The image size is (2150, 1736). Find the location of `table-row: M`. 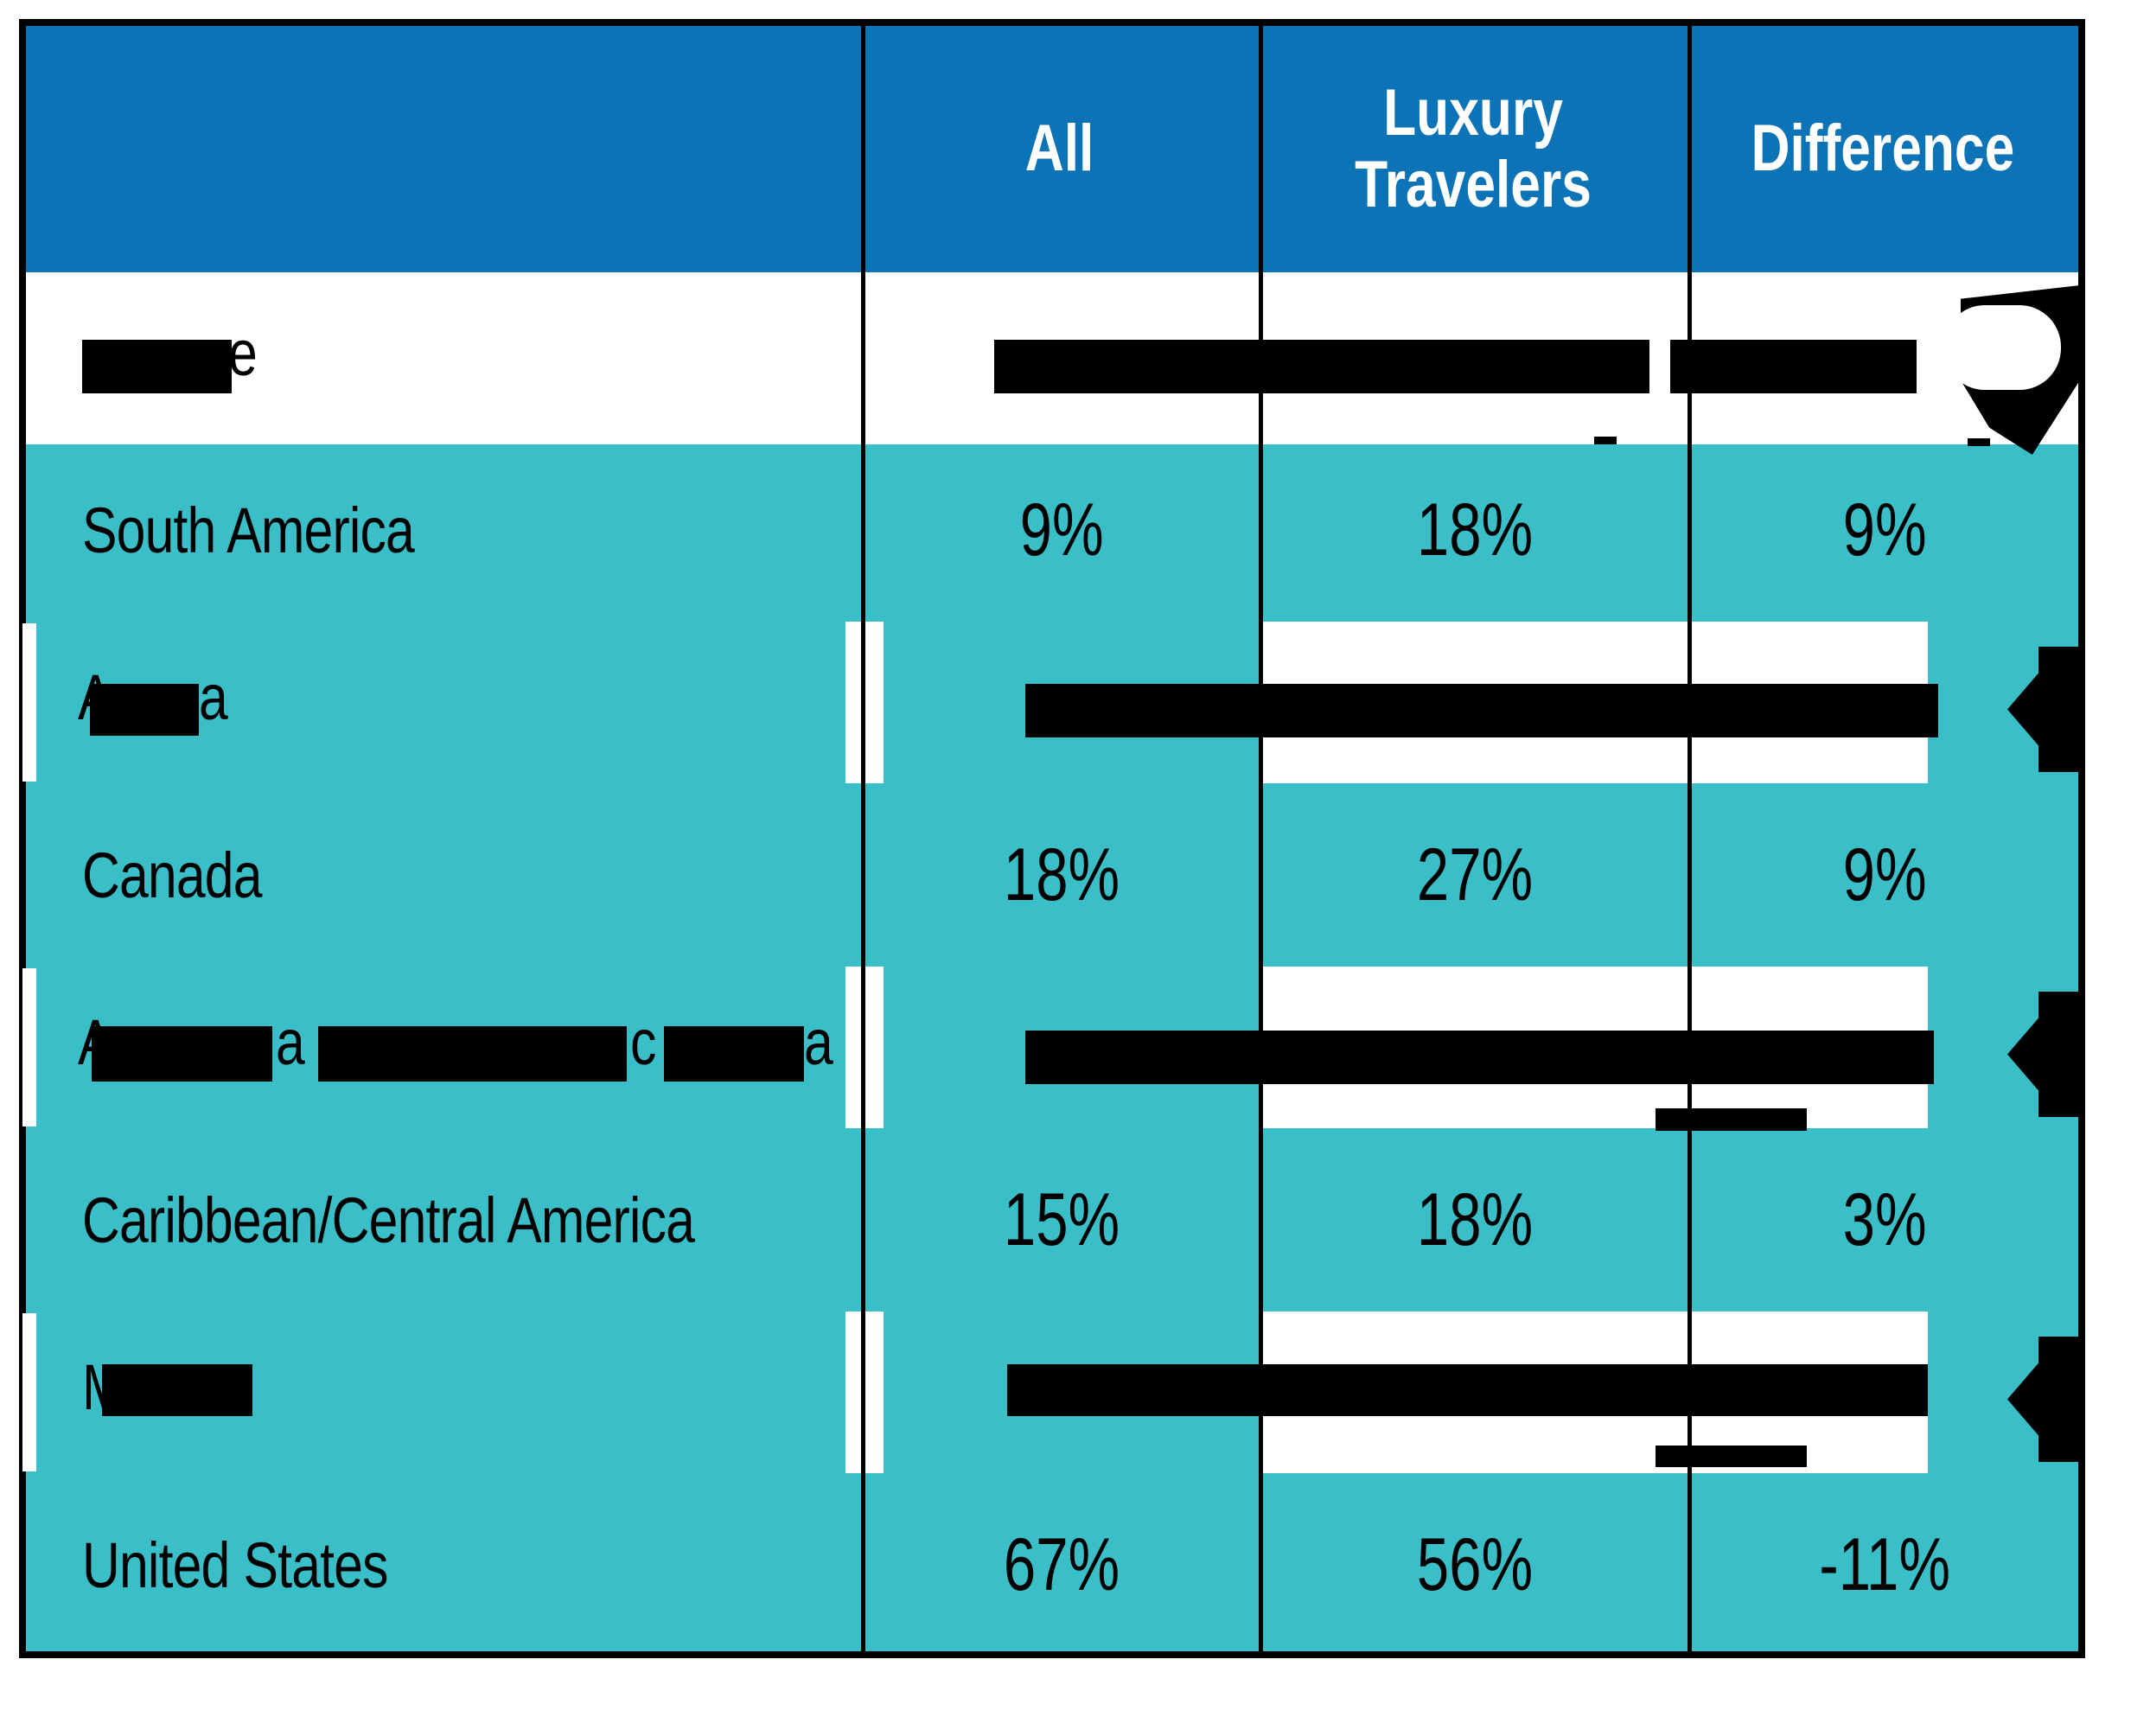

table-row: M is located at coordinates (1050, 1392).